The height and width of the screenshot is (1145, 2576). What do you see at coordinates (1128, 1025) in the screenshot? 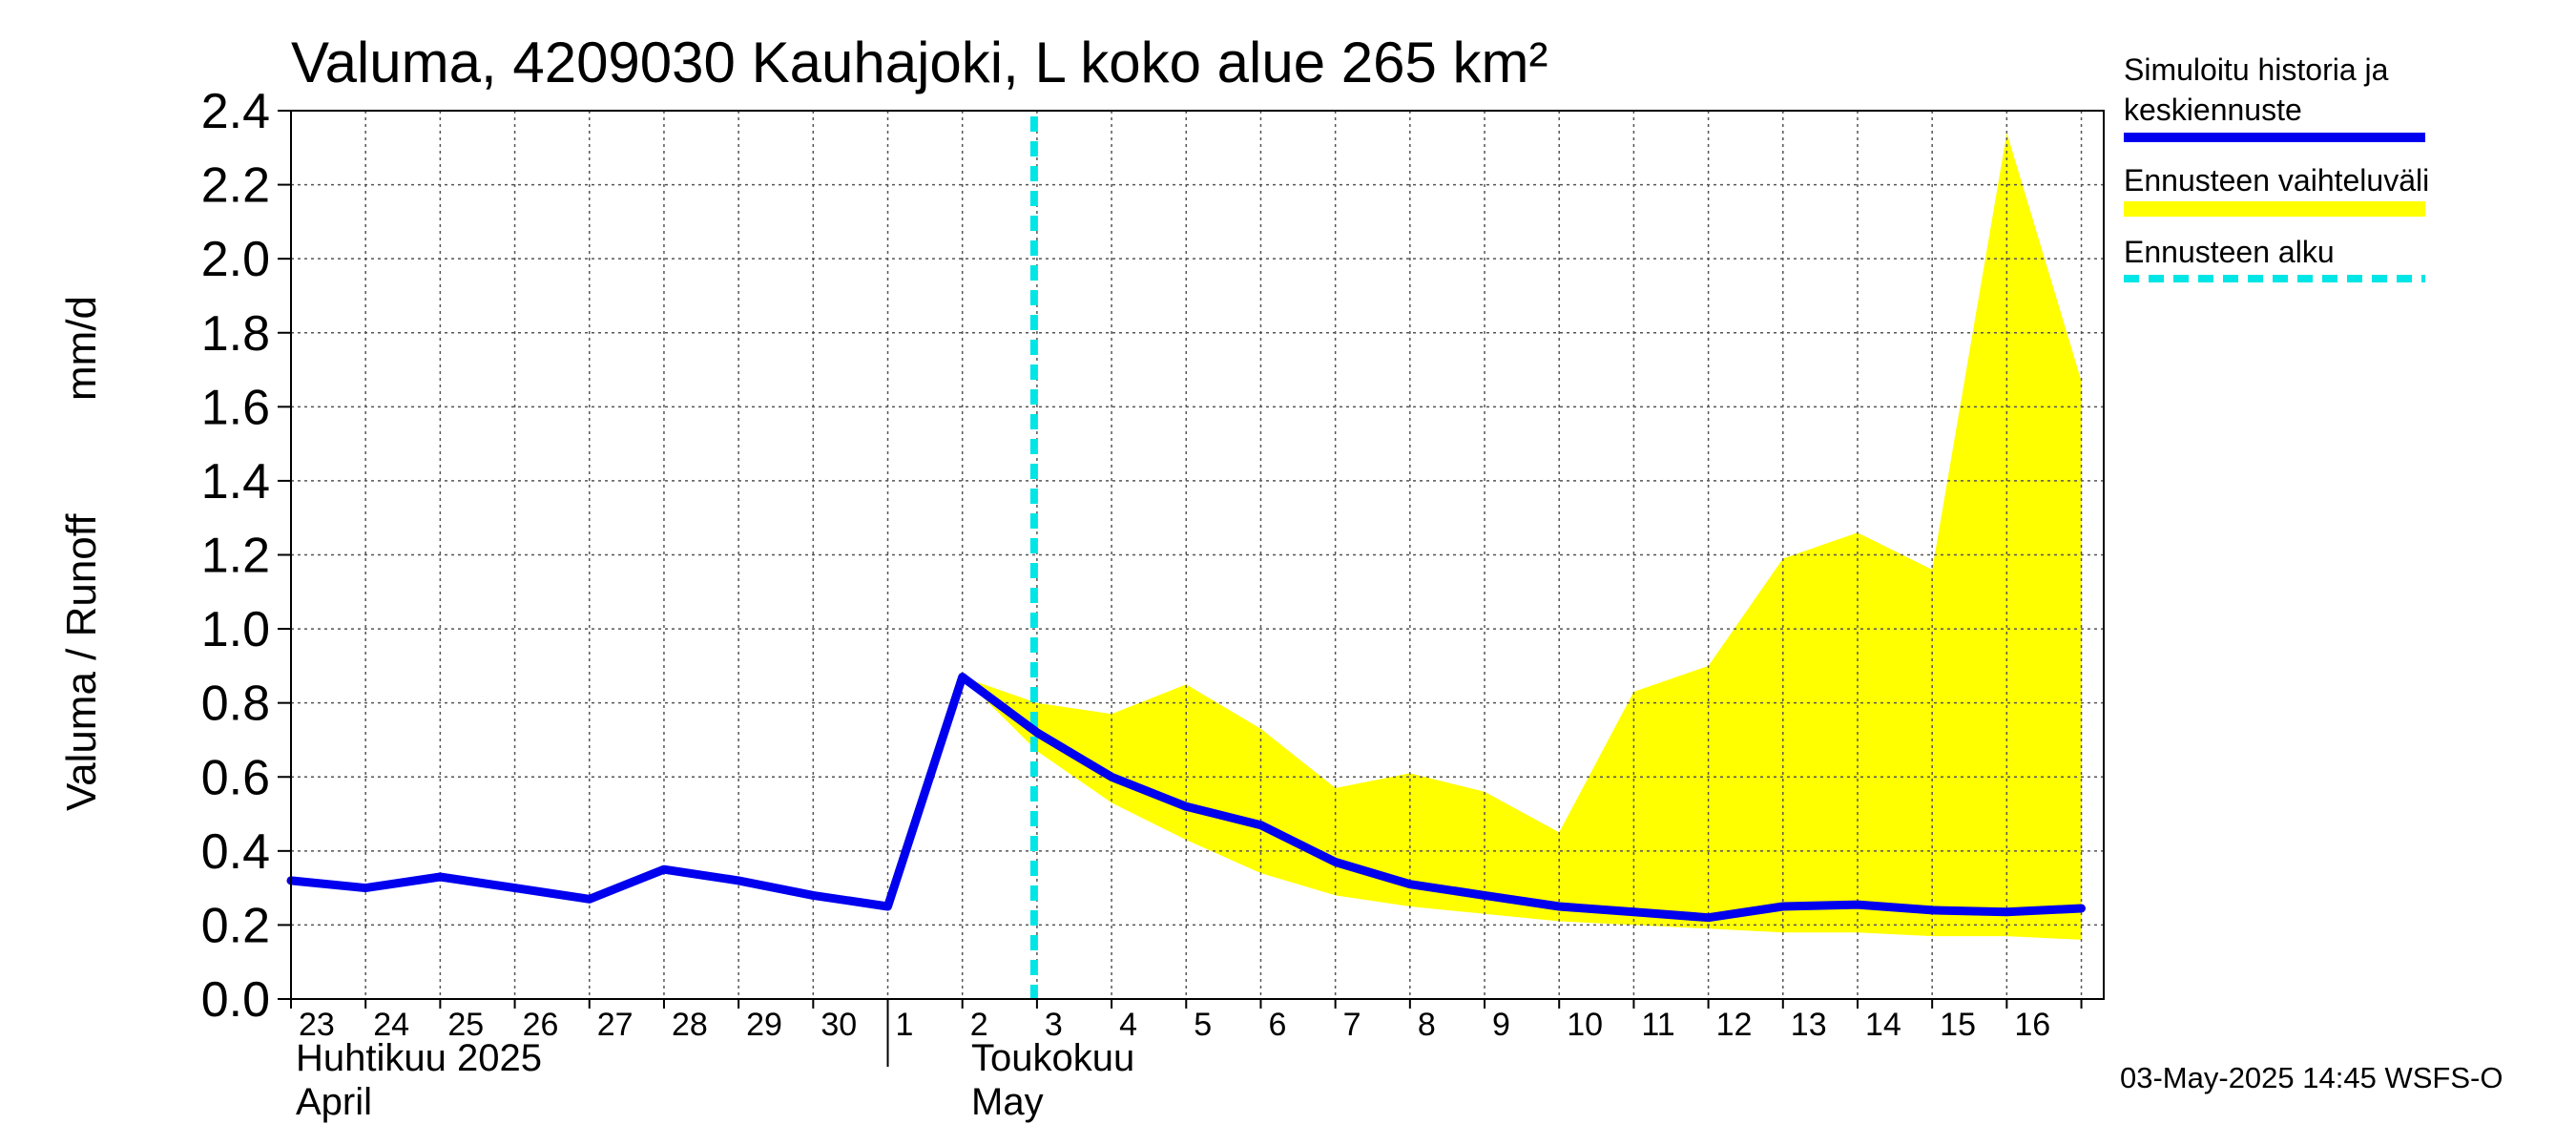
I see `x-tick-label: 4` at bounding box center [1128, 1025].